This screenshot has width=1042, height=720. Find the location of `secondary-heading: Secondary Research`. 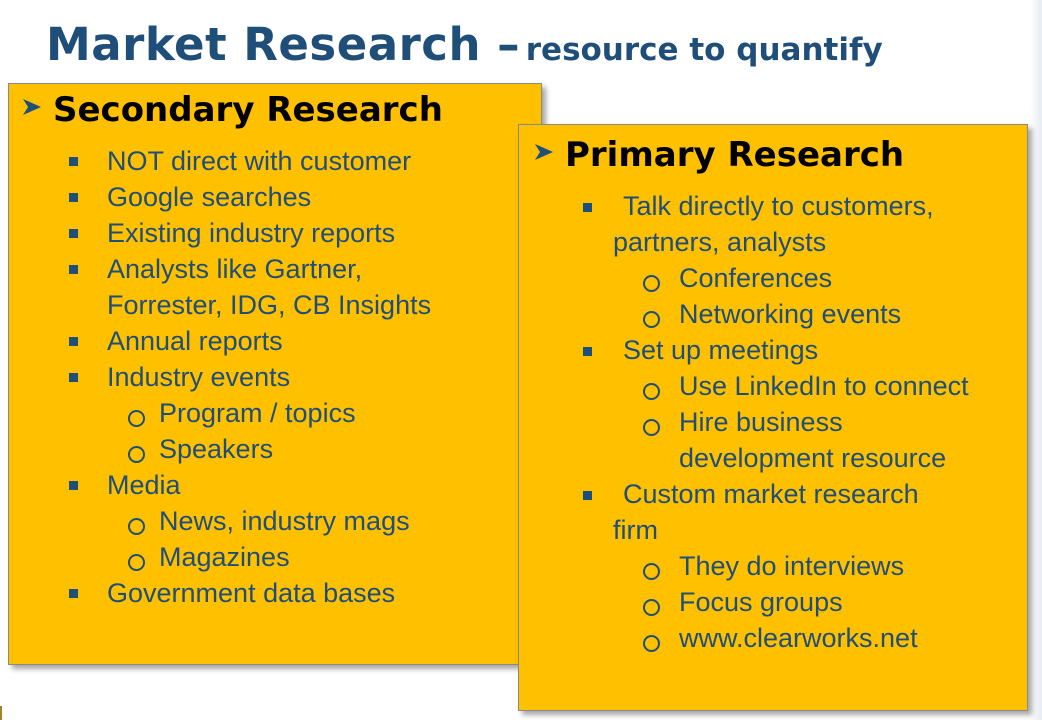

secondary-heading: Secondary Research is located at coordinates (232, 110).